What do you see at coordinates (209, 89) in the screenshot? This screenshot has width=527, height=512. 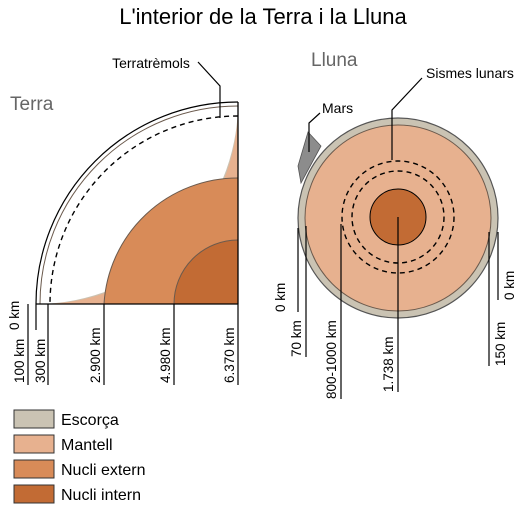 I see `earth-quake-leader-line` at bounding box center [209, 89].